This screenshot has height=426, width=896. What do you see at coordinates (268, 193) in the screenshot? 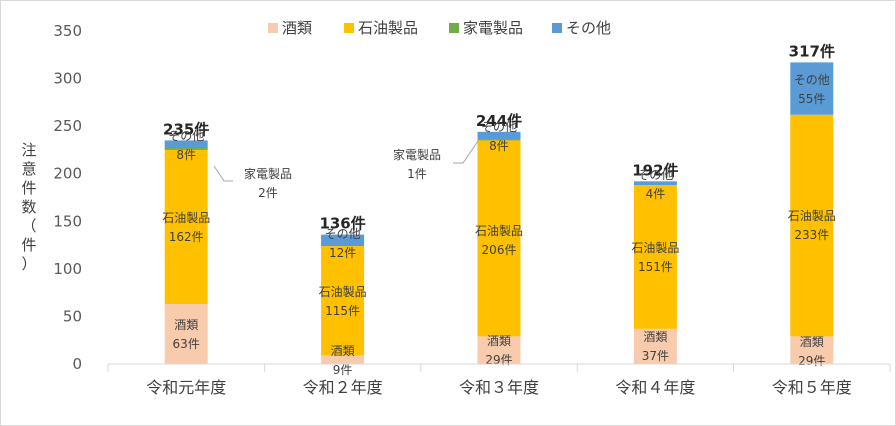
I see `segment-label: 2件` at bounding box center [268, 193].